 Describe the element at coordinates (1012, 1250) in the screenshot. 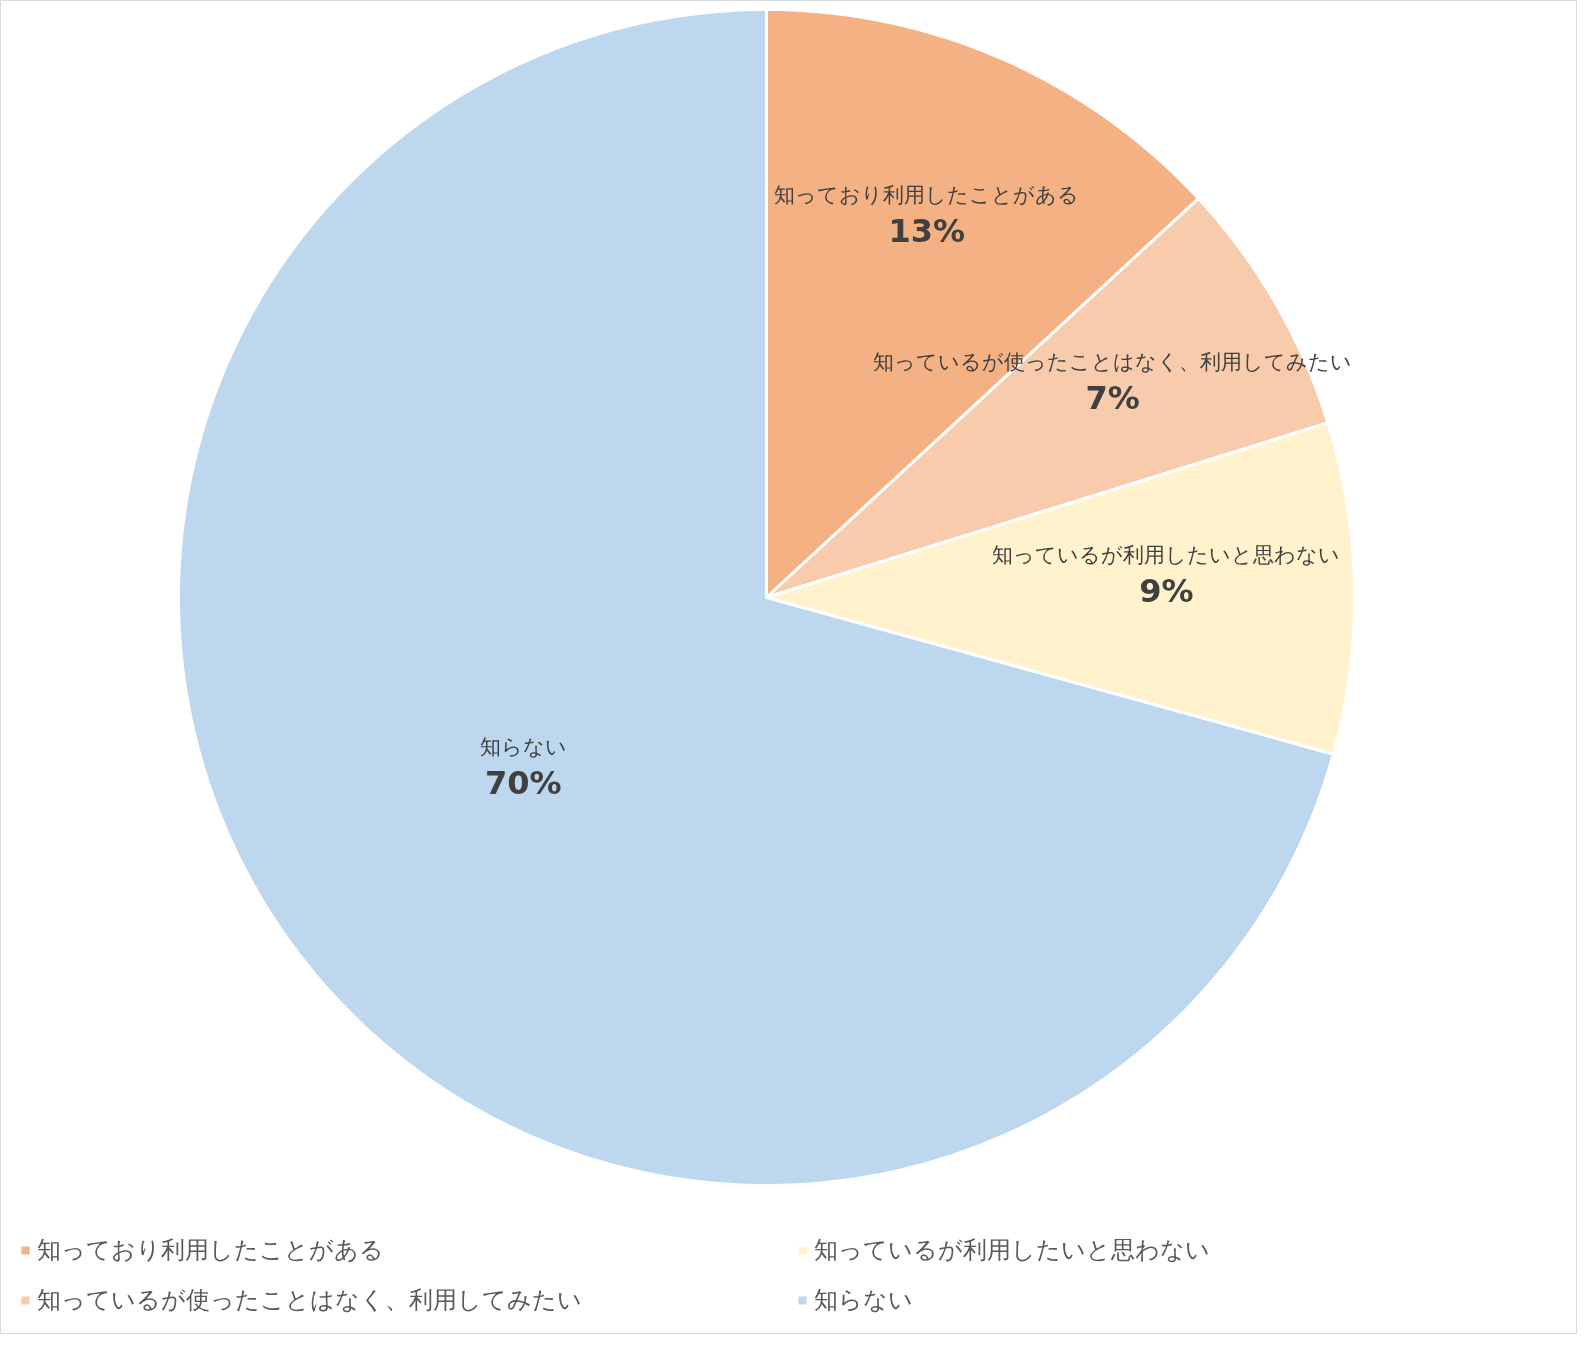

I see `legend-label: 知っているが利用したいと思わない` at that location.